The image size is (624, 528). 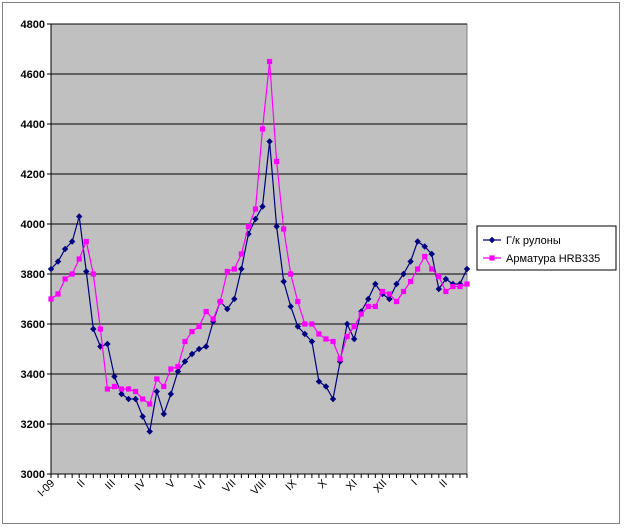 I want to click on x-tick-label: I, so click(x=414, y=482).